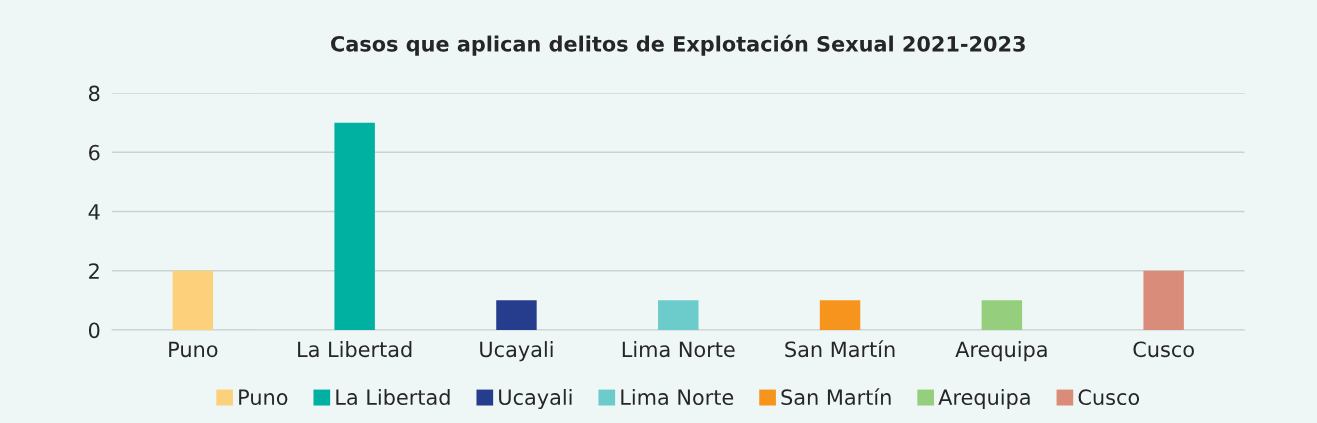  What do you see at coordinates (94, 330) in the screenshot?
I see `y-tick-label: 0` at bounding box center [94, 330].